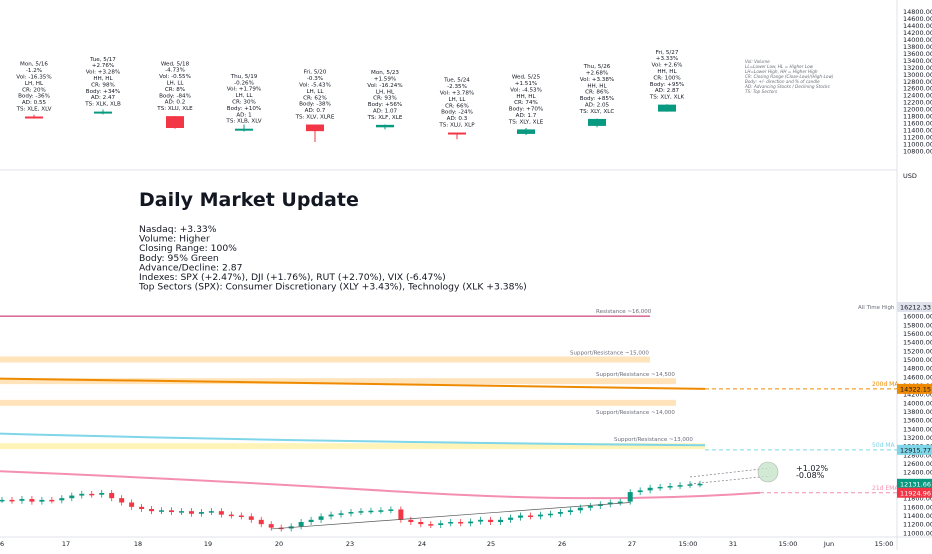 Image resolution: width=932 pixels, height=554 pixels. Describe the element at coordinates (667, 91) in the screenshot. I see `candle-stat-line: AD: 2.87` at that location.